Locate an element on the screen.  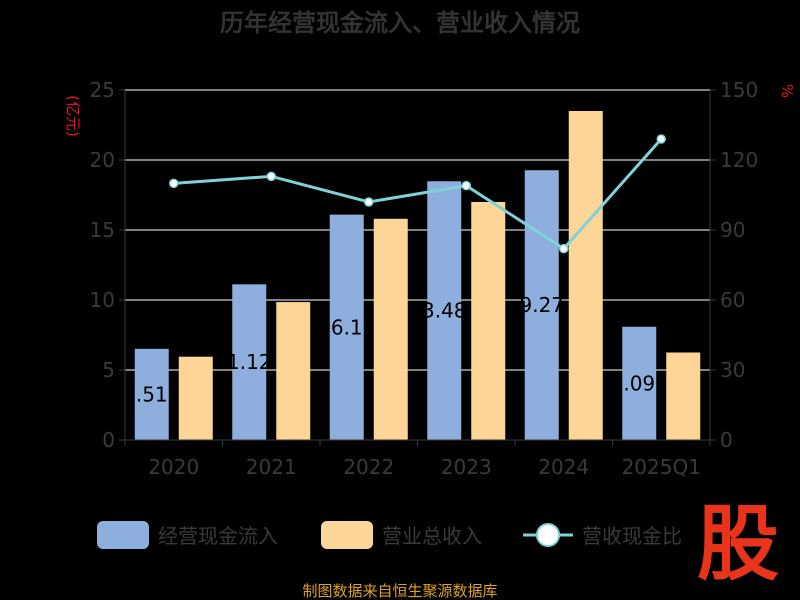
legend-swatch-cash-inflow is located at coordinates (123, 535).